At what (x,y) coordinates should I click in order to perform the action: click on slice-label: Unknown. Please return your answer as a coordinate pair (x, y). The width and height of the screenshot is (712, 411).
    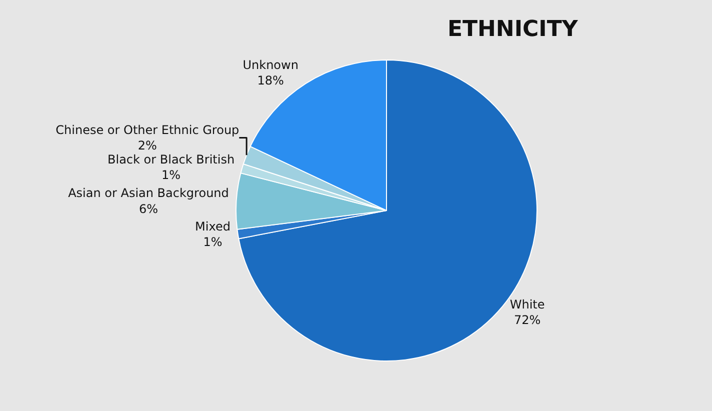
    Looking at the image, I should click on (270, 65).